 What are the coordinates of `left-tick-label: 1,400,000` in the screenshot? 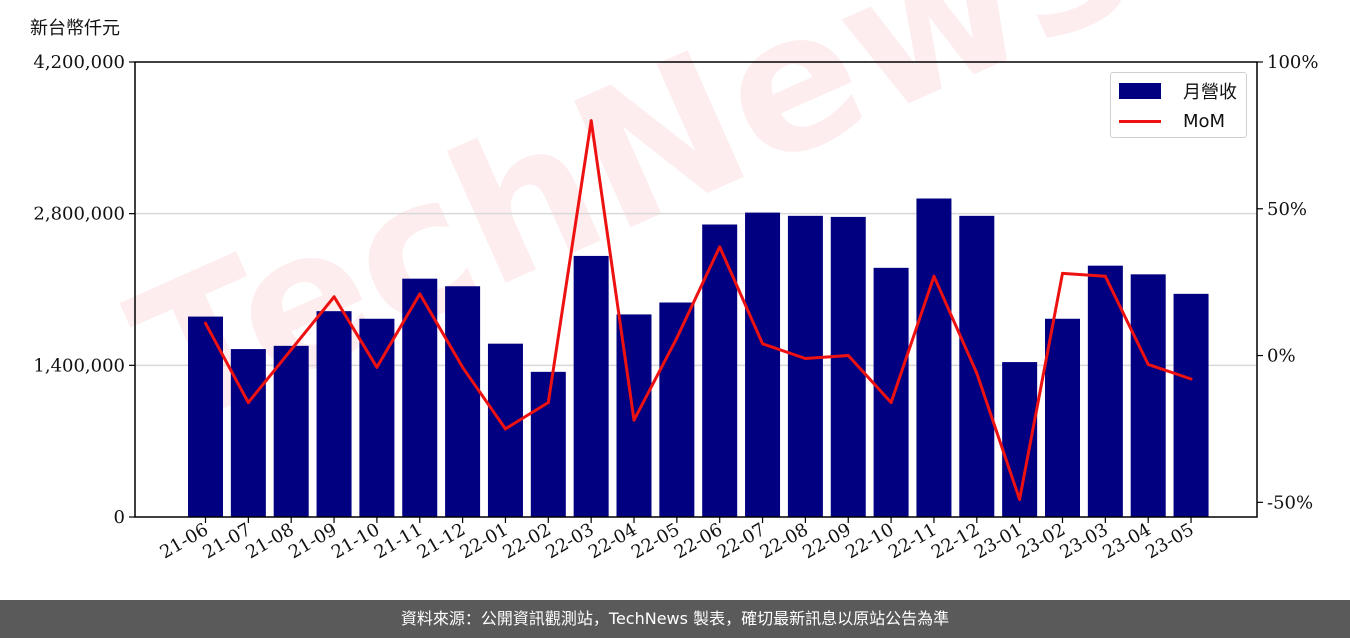 It's located at (79, 365).